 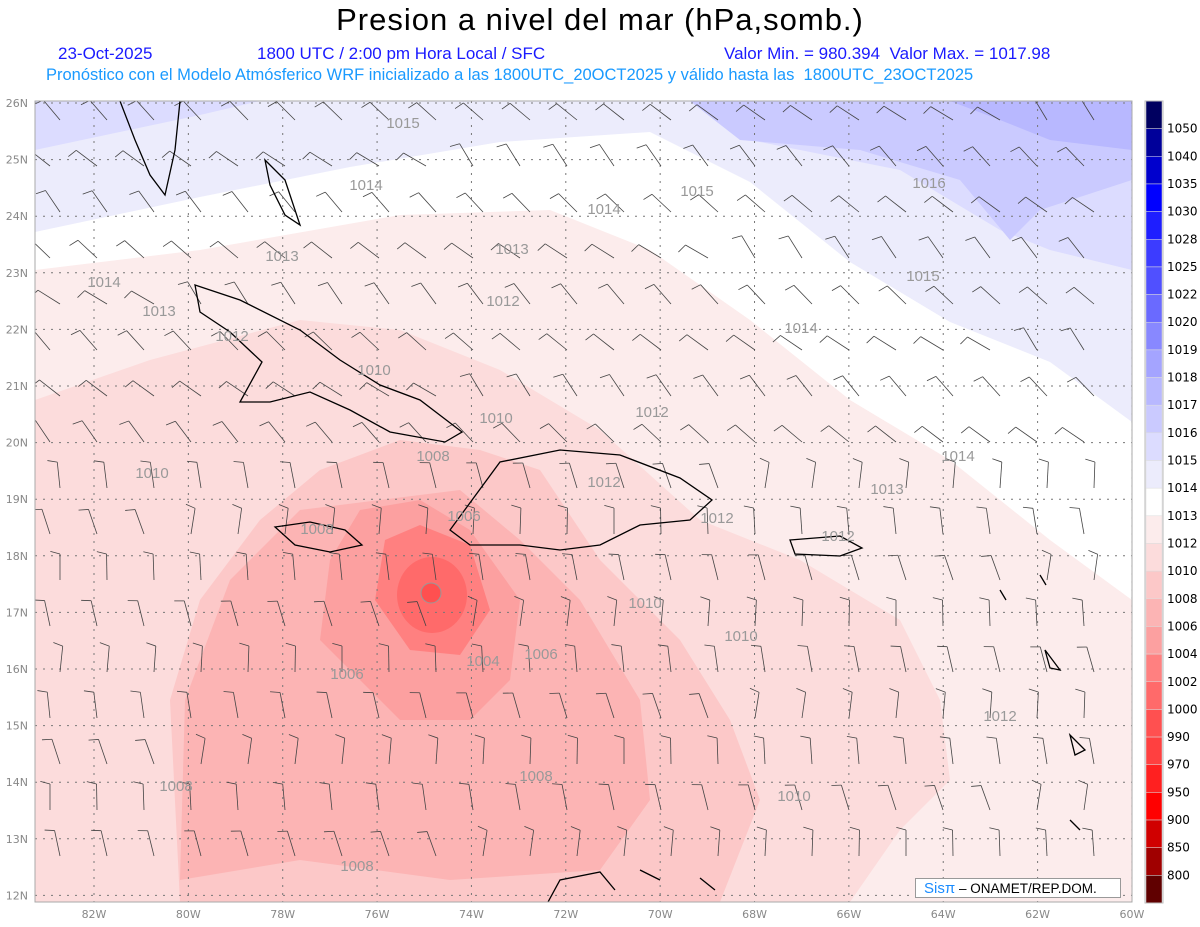 What do you see at coordinates (1182, 626) in the screenshot?
I see `colorbar-label: 1006` at bounding box center [1182, 626].